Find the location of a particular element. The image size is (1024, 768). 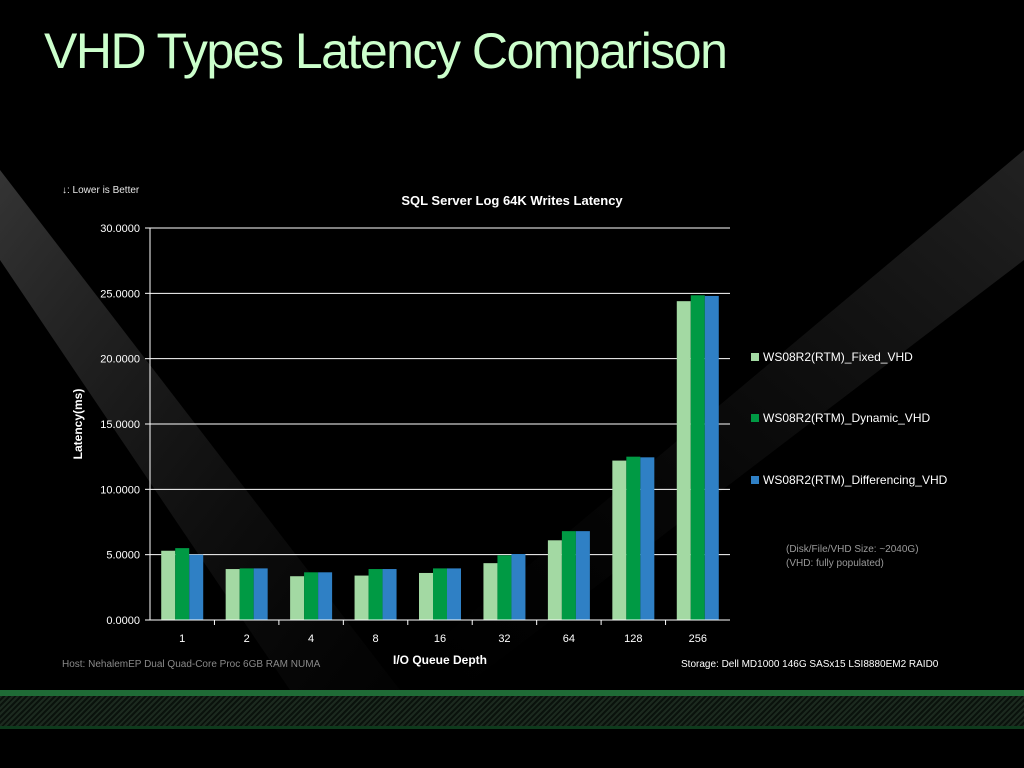

y-tick-label: 20.0000 is located at coordinates (120, 360).